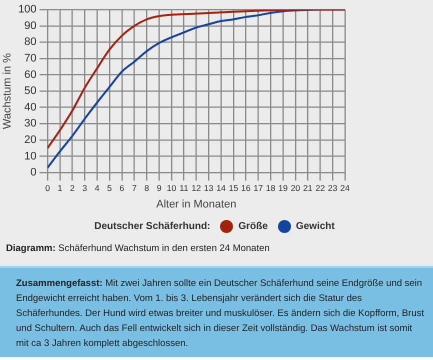 Image resolution: width=433 pixels, height=360 pixels. Describe the element at coordinates (308, 188) in the screenshot. I see `x-tick-label: 21` at that location.